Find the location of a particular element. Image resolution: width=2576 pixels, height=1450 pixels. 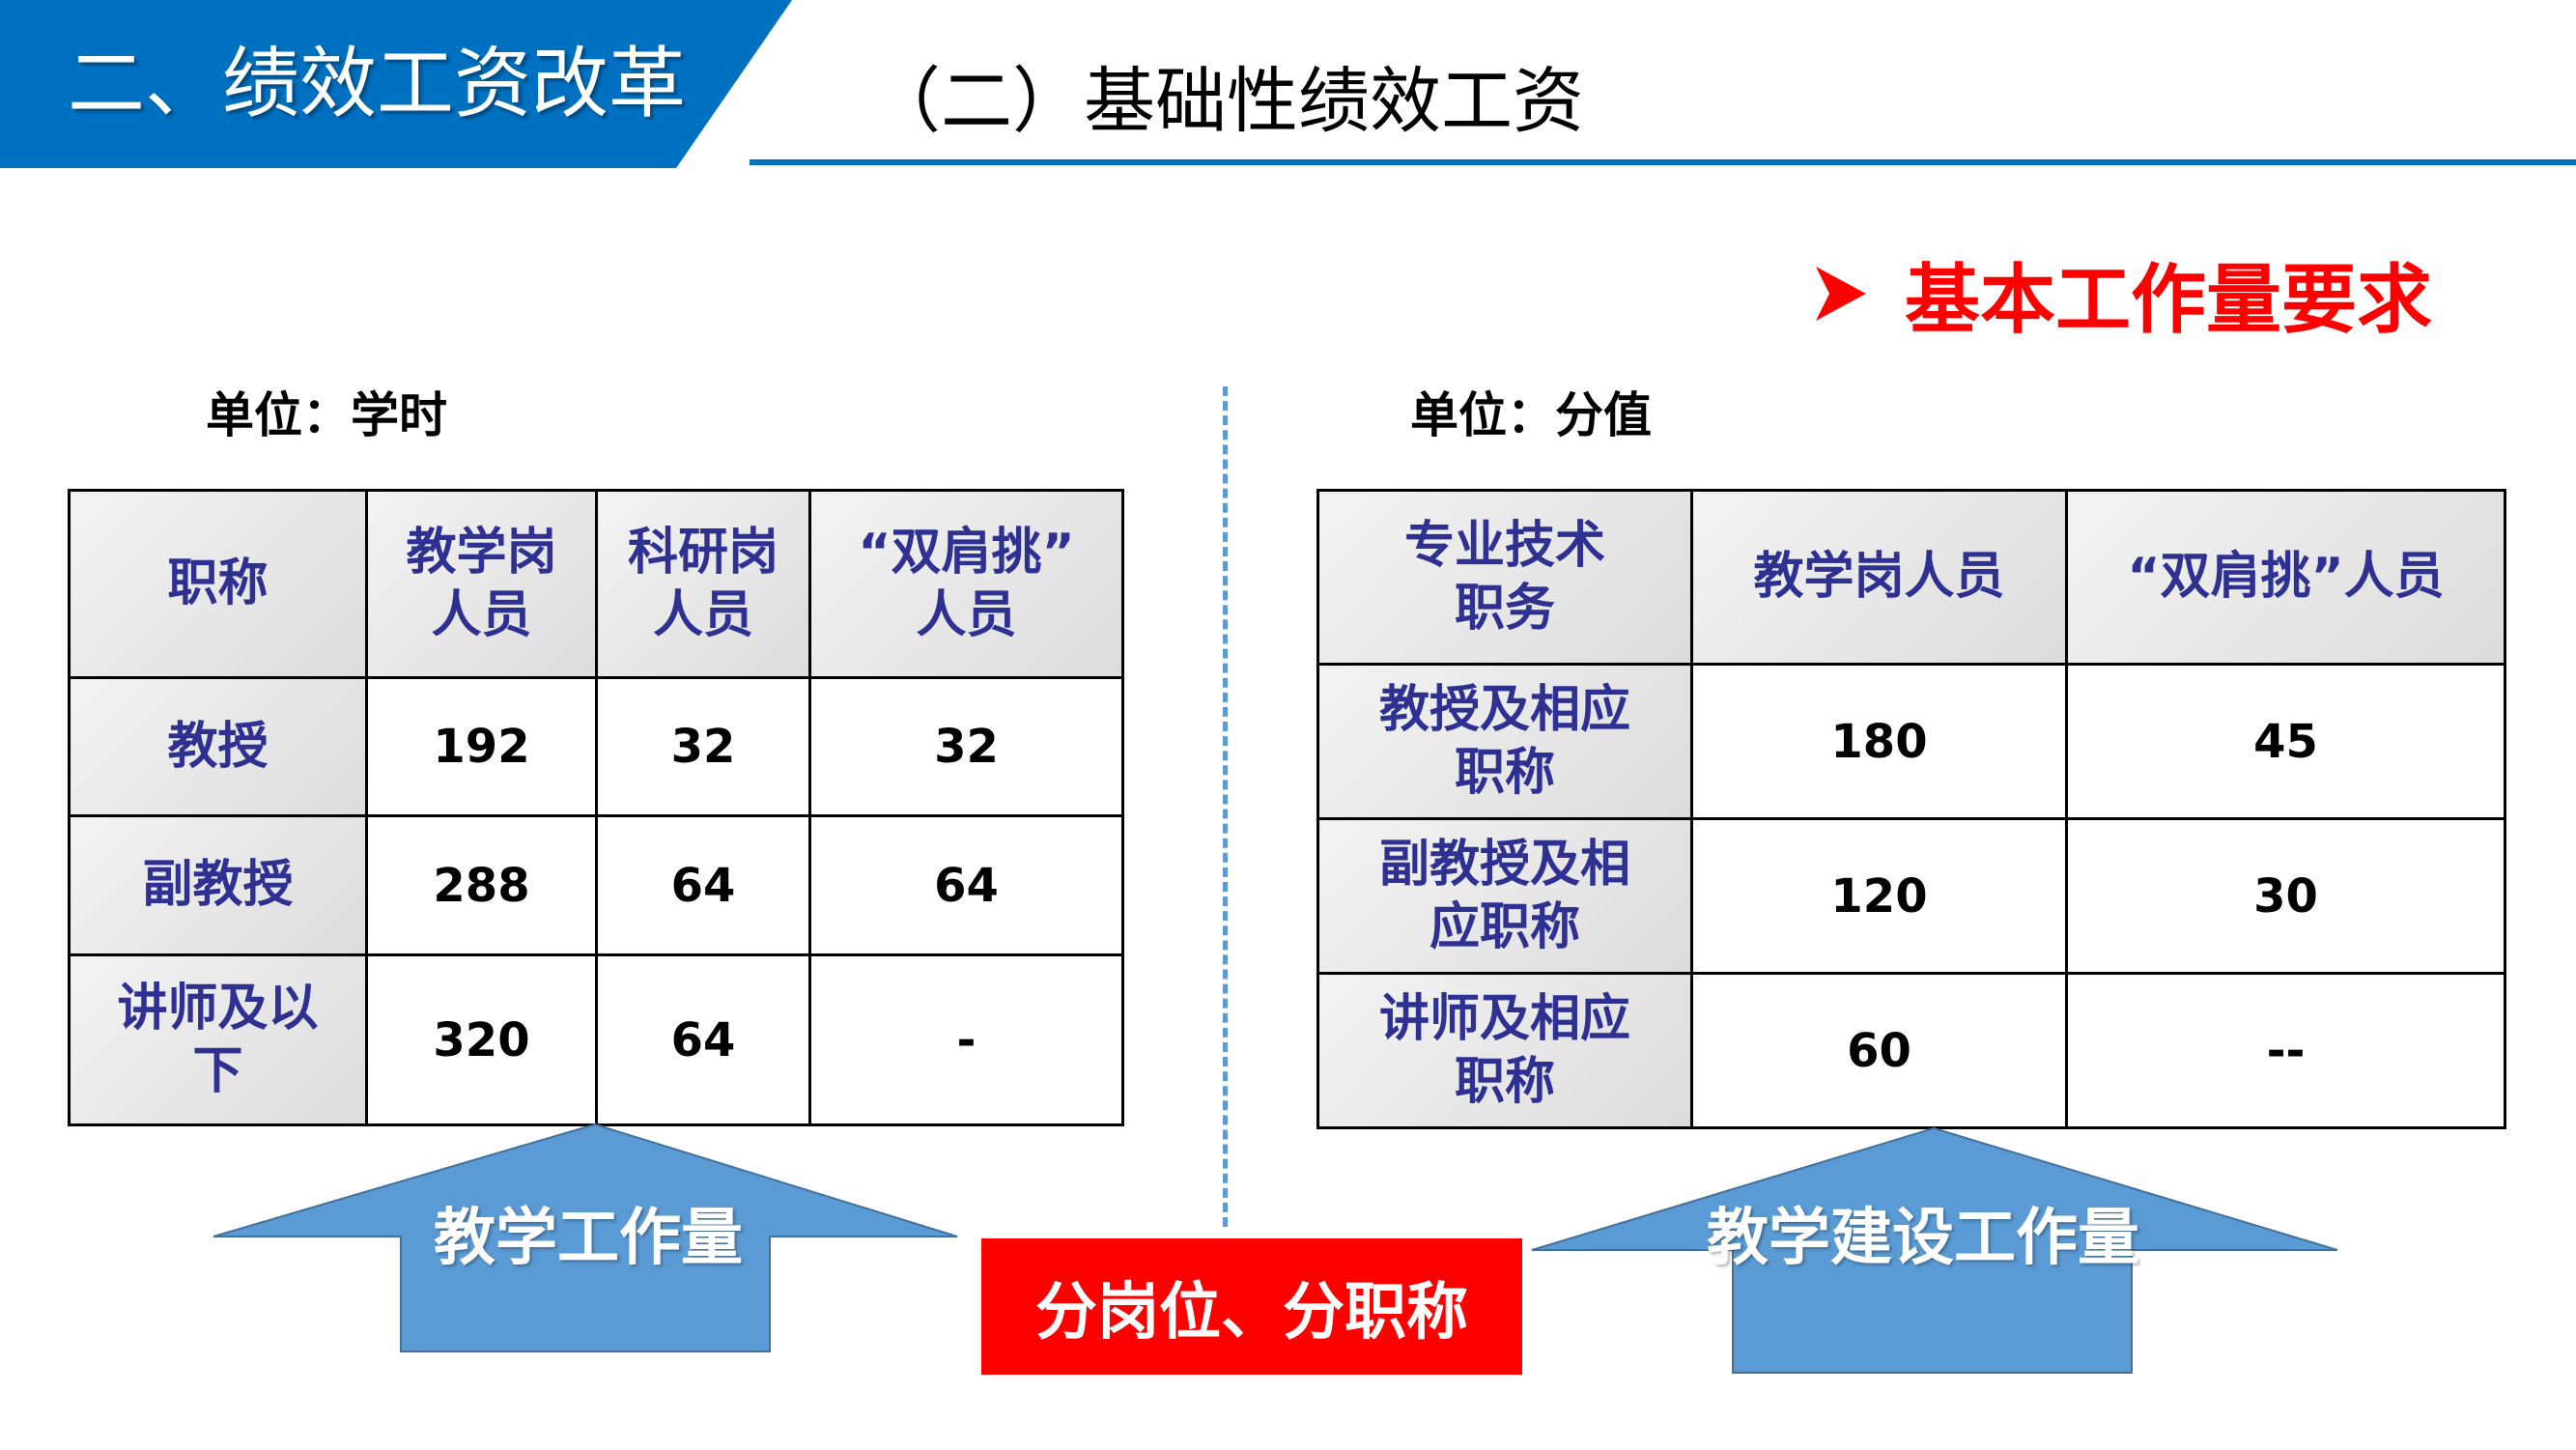

column-header: 专业技术 职务 is located at coordinates (1504, 577).